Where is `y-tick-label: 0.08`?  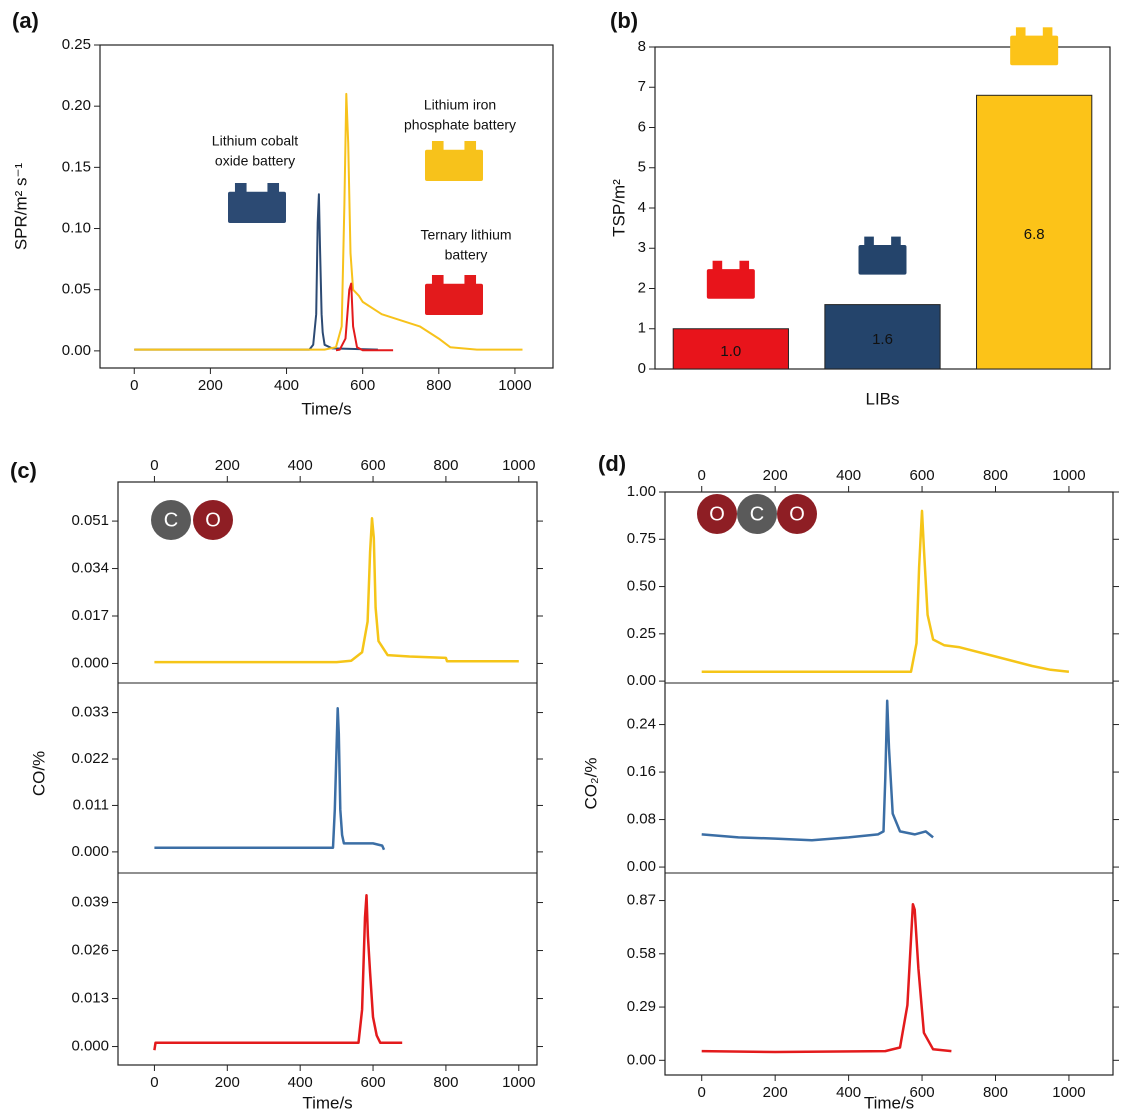 y-tick-label: 0.08 is located at coordinates (641, 819).